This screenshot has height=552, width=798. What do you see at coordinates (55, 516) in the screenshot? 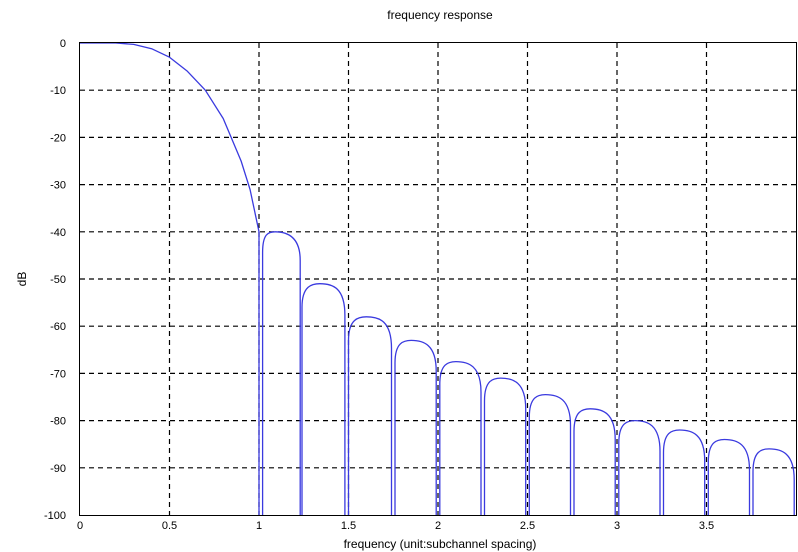
I see `y-tick-label: -100` at bounding box center [55, 516].